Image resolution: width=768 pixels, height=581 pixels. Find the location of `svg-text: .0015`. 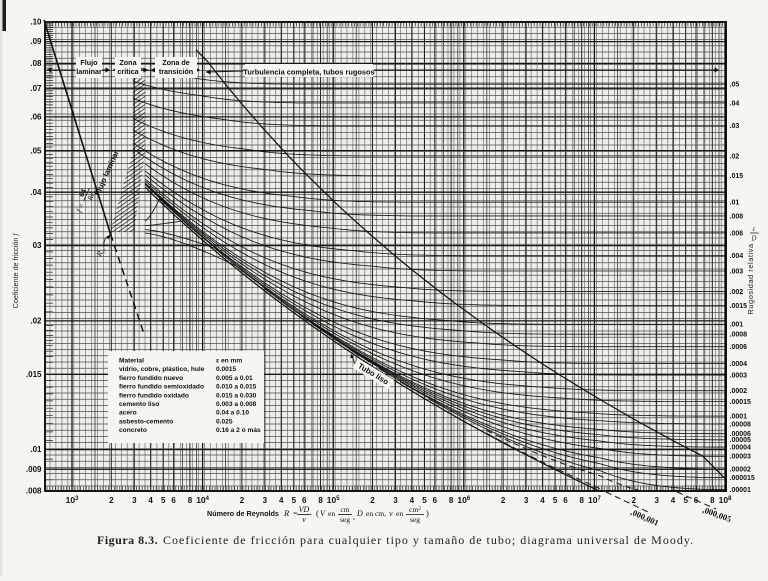

svg-text: .0015 is located at coordinates (739, 306).